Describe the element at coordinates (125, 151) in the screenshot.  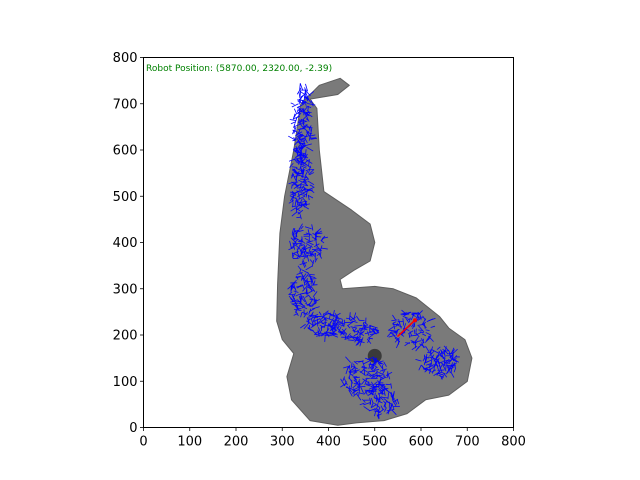
I see `y-tick-label: 600` at that location.